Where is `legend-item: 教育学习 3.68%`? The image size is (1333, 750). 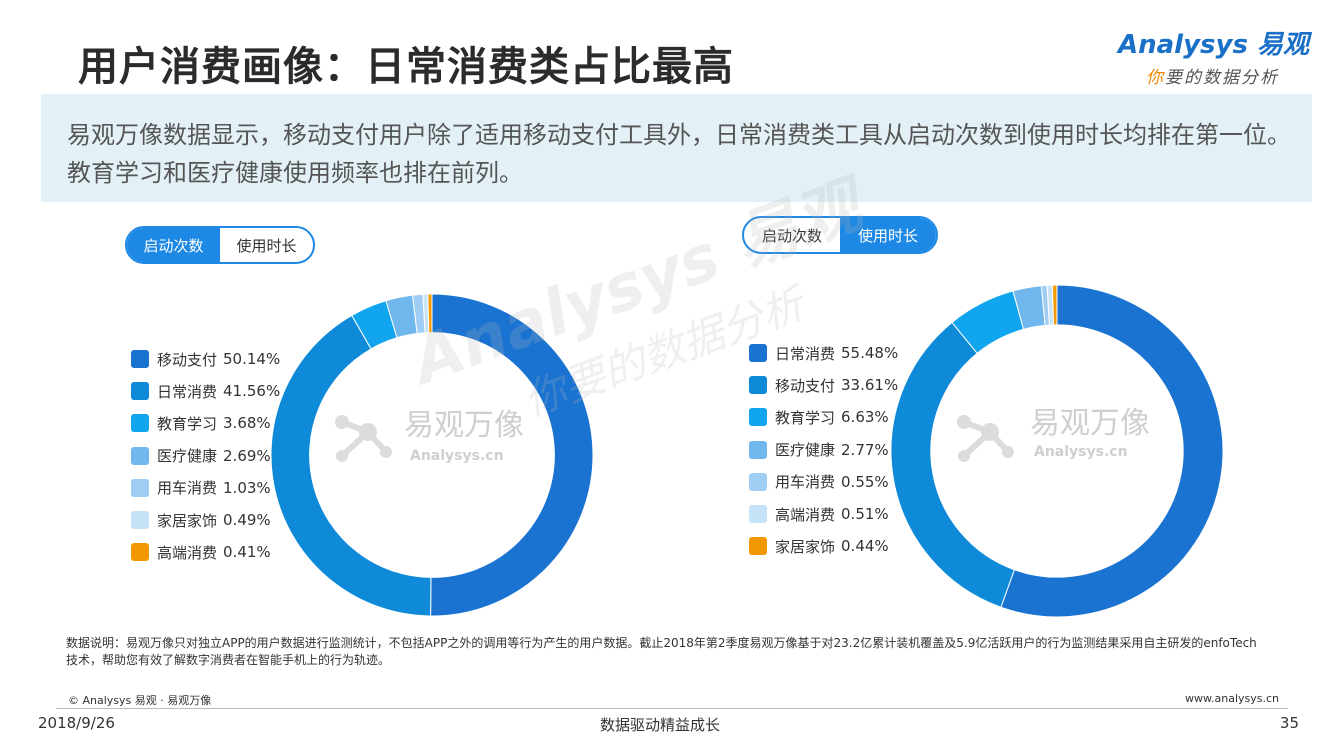 legend-item: 教育学习 3.68% is located at coordinates (205, 423).